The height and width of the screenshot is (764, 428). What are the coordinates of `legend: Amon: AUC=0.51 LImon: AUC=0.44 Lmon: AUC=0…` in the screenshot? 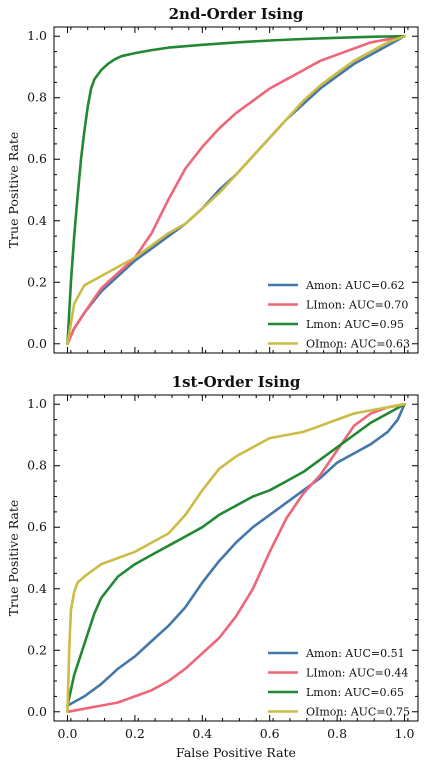 It's located at (339, 683).